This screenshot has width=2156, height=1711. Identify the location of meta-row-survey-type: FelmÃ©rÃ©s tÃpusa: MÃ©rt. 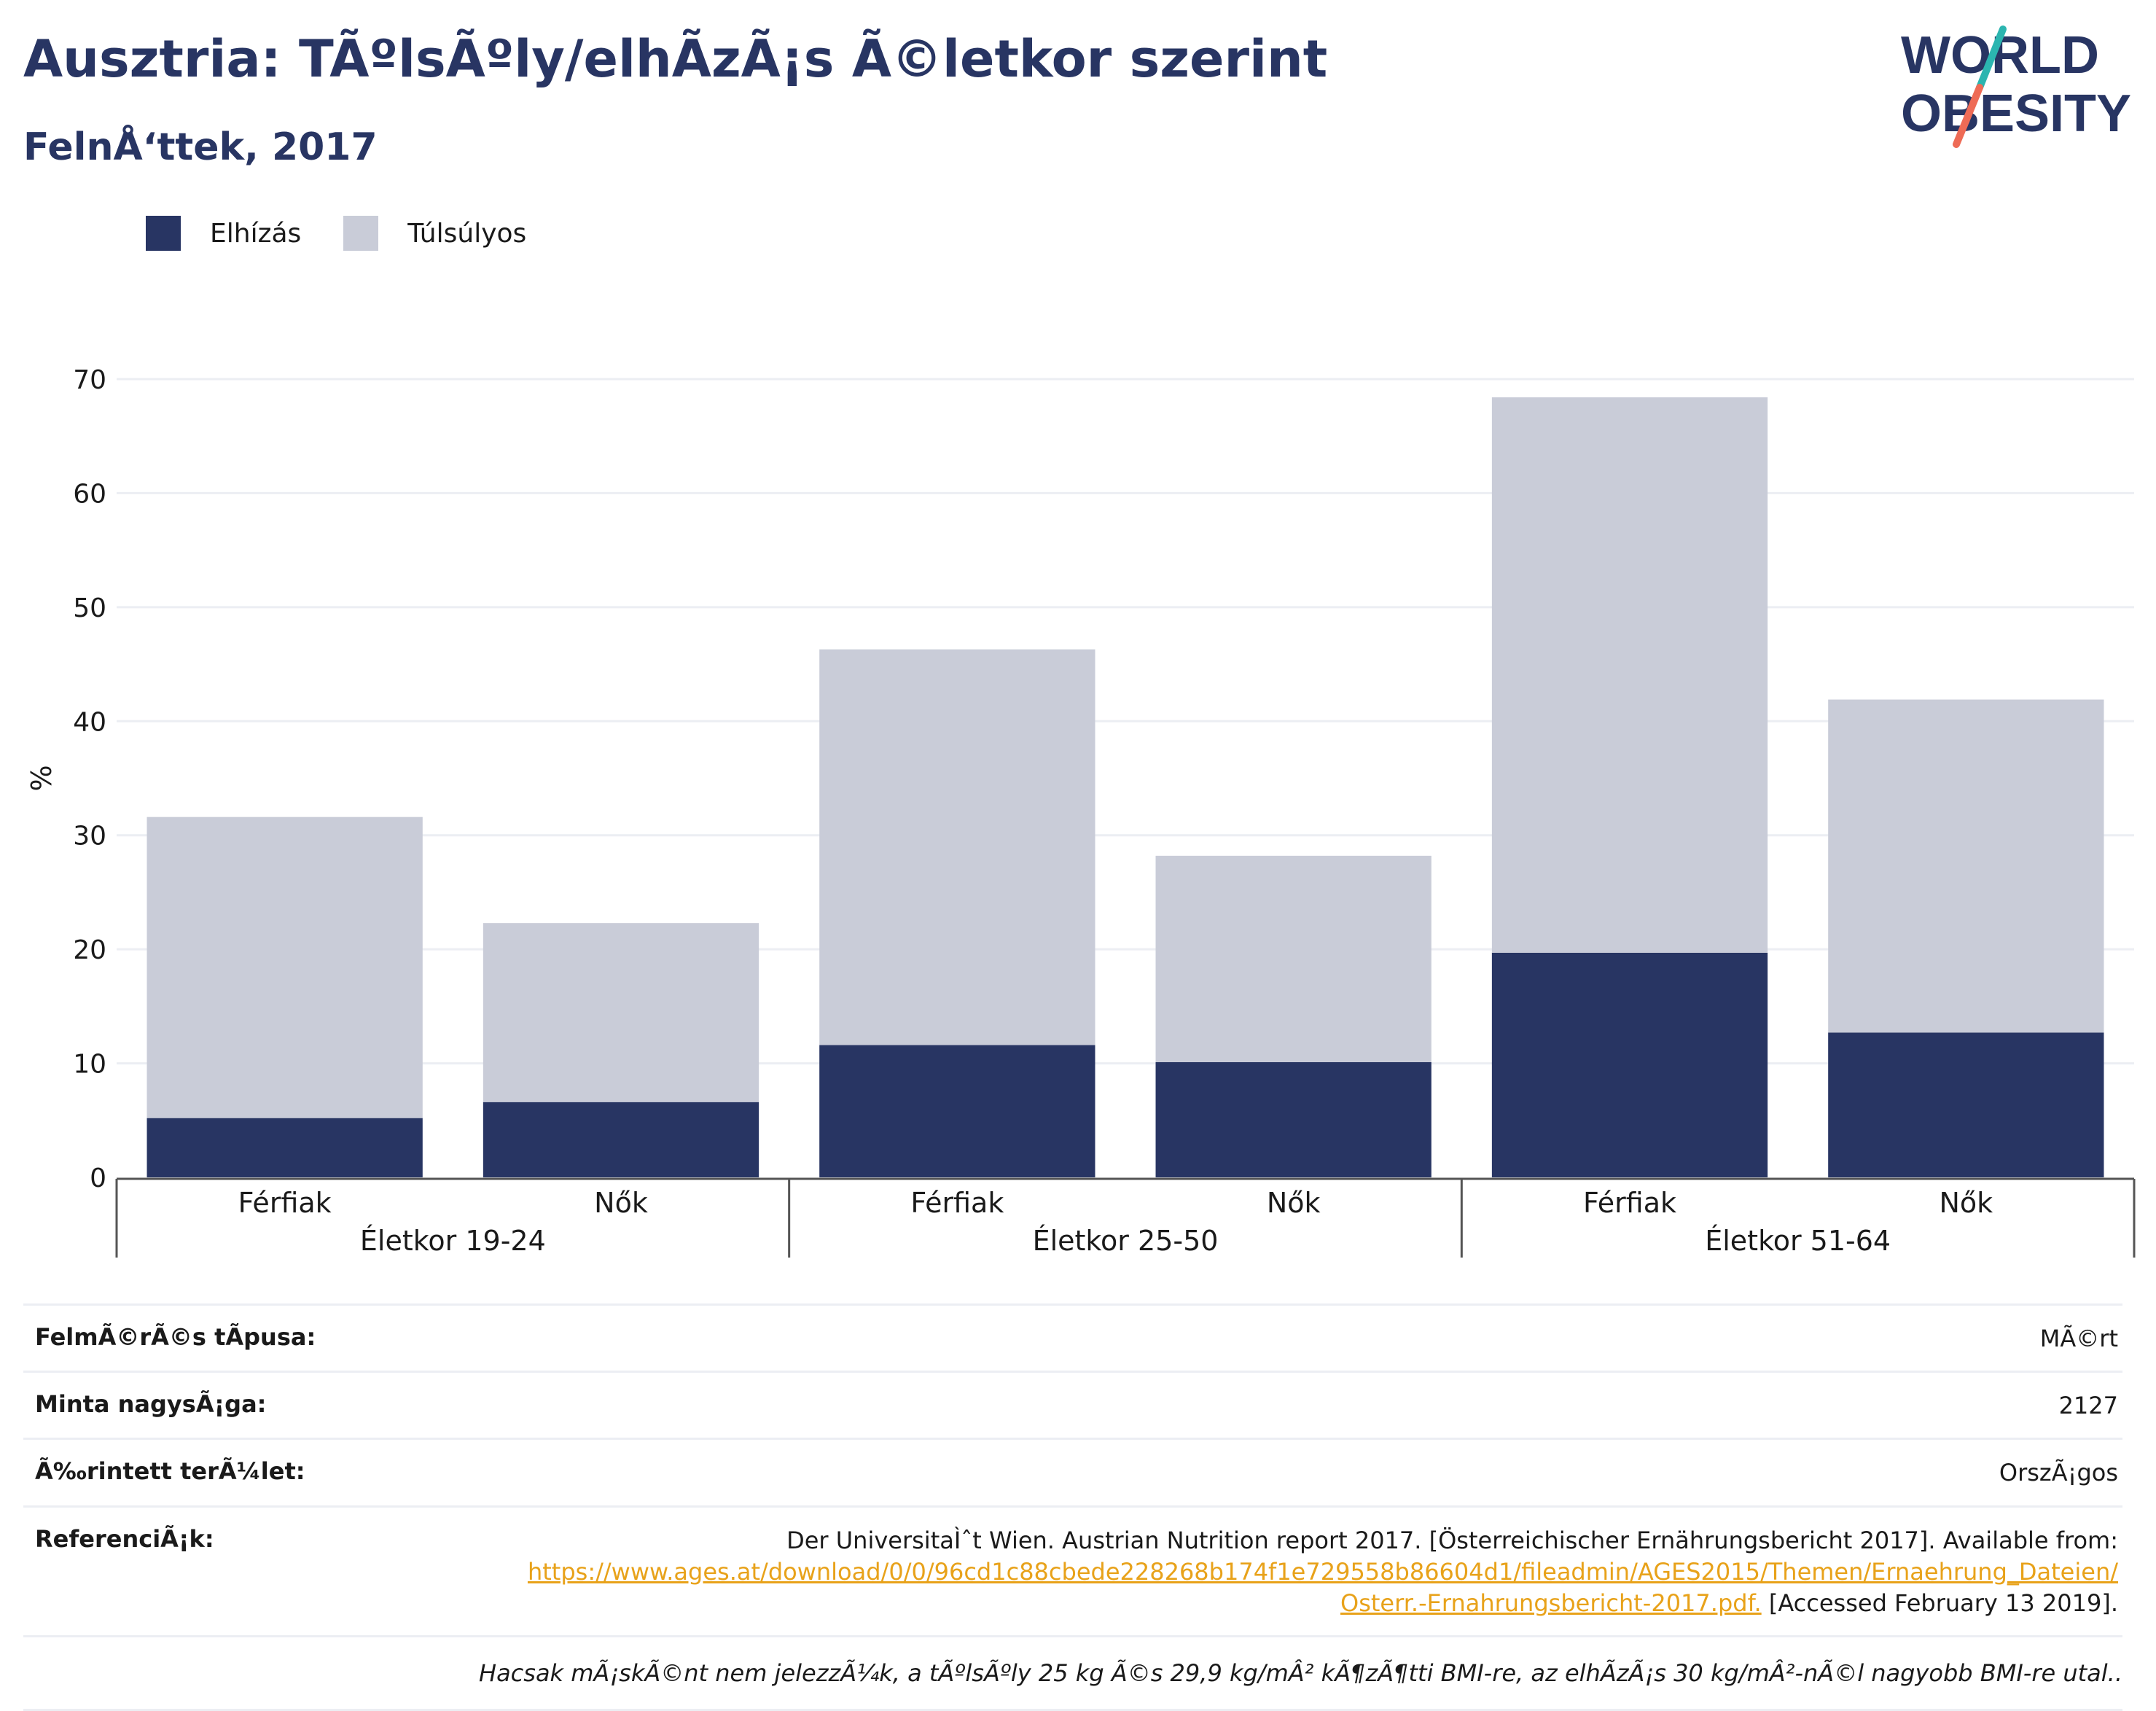
(1073, 1337).